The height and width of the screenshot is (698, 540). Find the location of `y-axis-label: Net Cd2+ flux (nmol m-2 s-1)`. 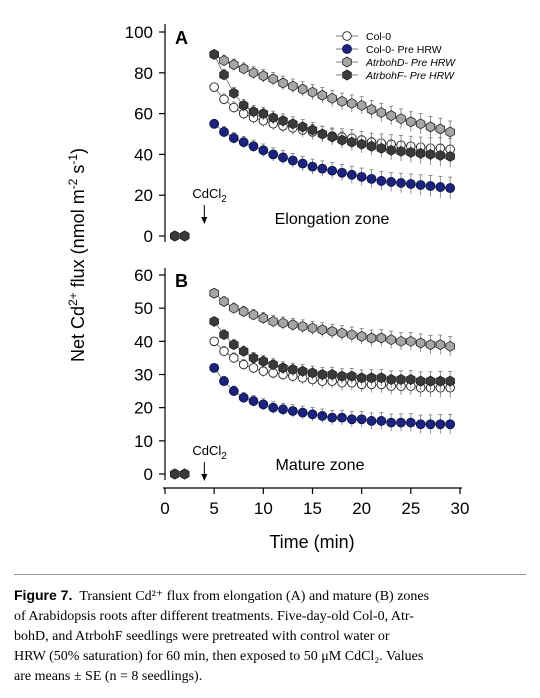

y-axis-label: Net Cd2+ flux (nmol m-2 s-1) is located at coordinates (77, 255).